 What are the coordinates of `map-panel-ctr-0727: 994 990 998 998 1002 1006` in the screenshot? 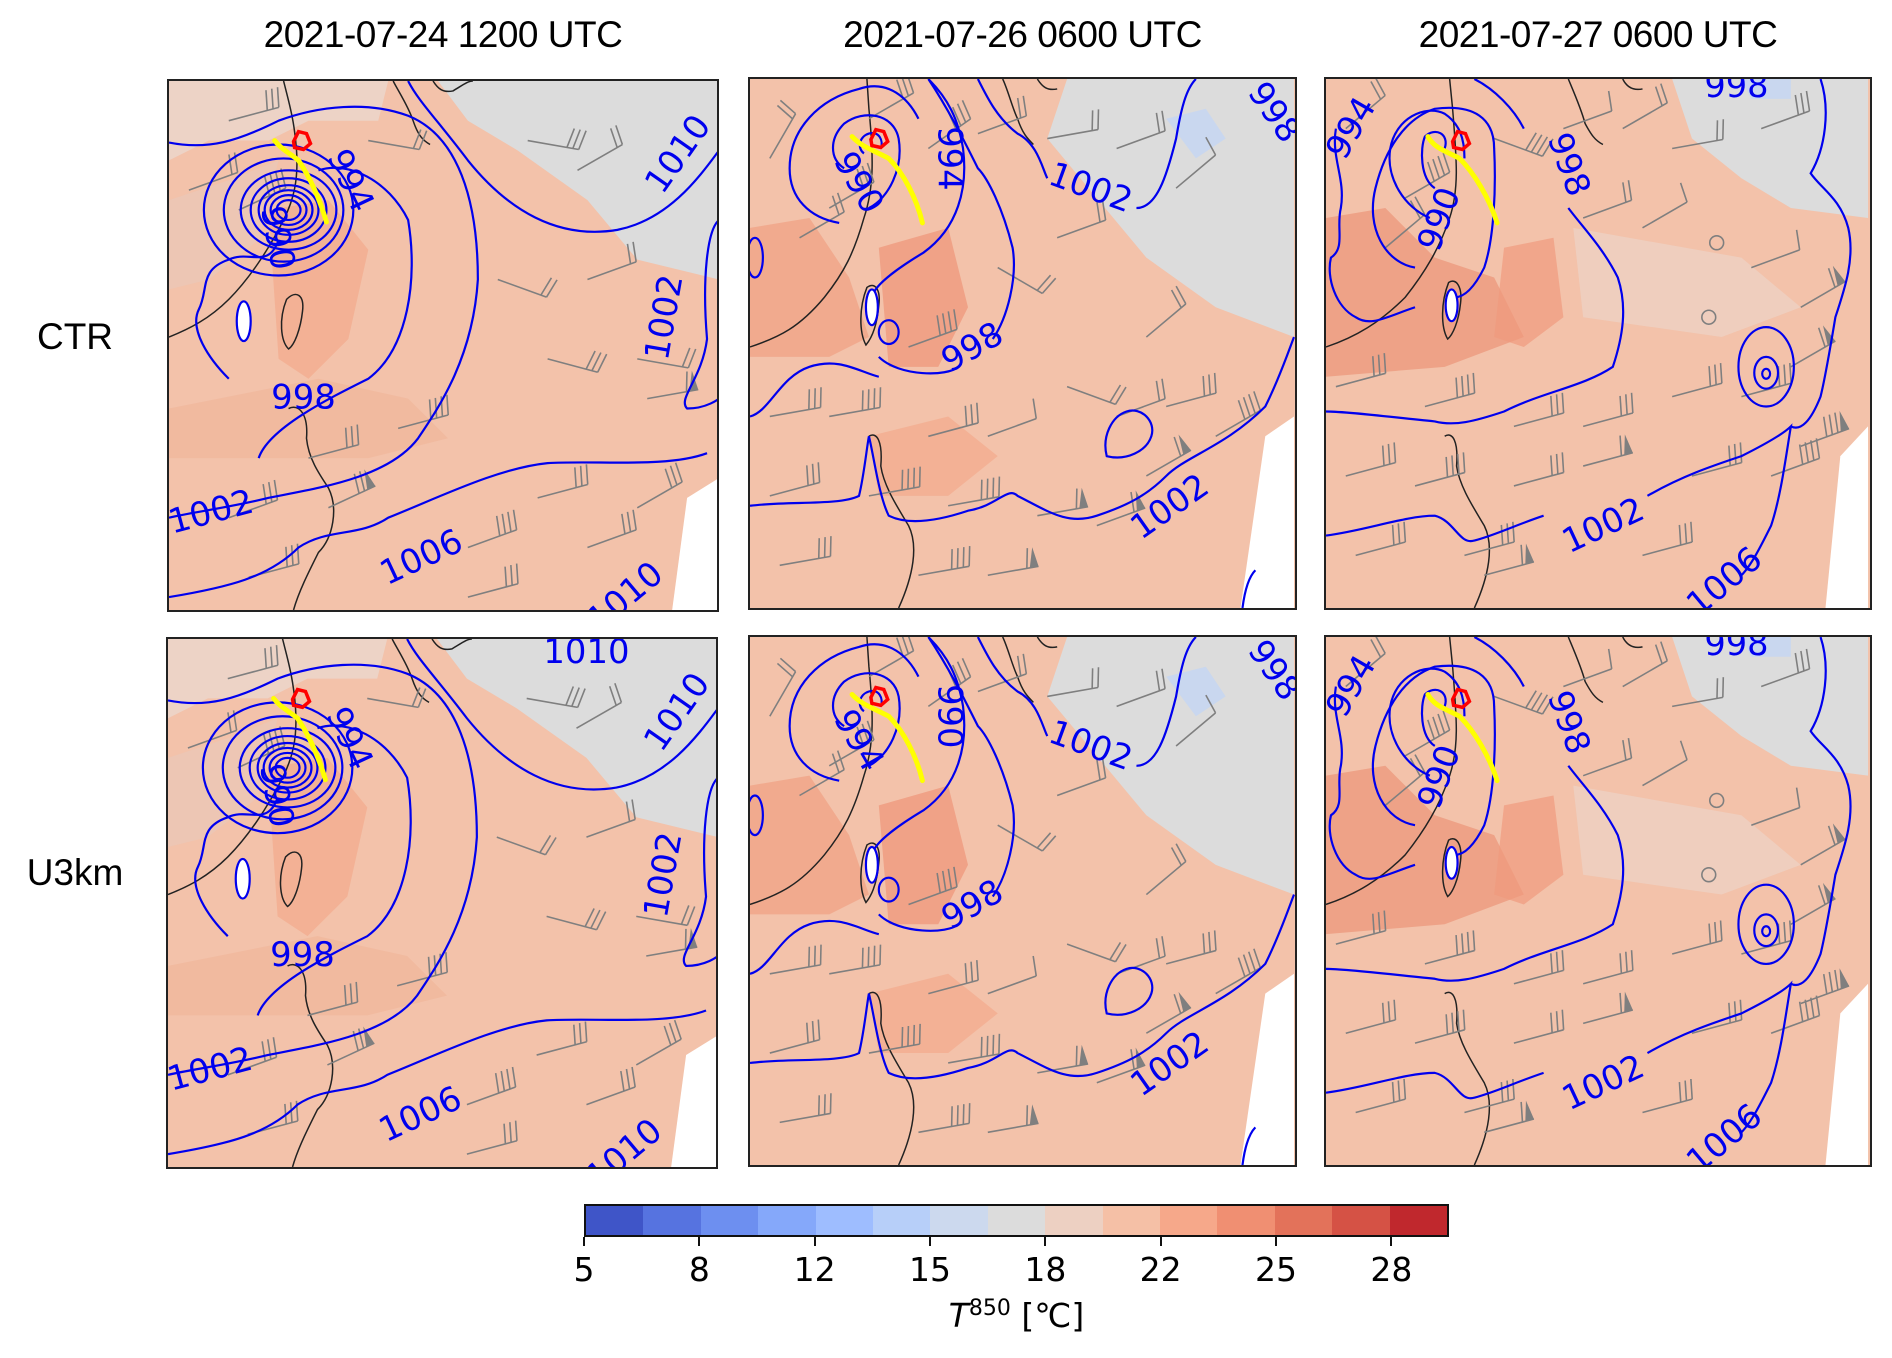 It's located at (1598, 343).